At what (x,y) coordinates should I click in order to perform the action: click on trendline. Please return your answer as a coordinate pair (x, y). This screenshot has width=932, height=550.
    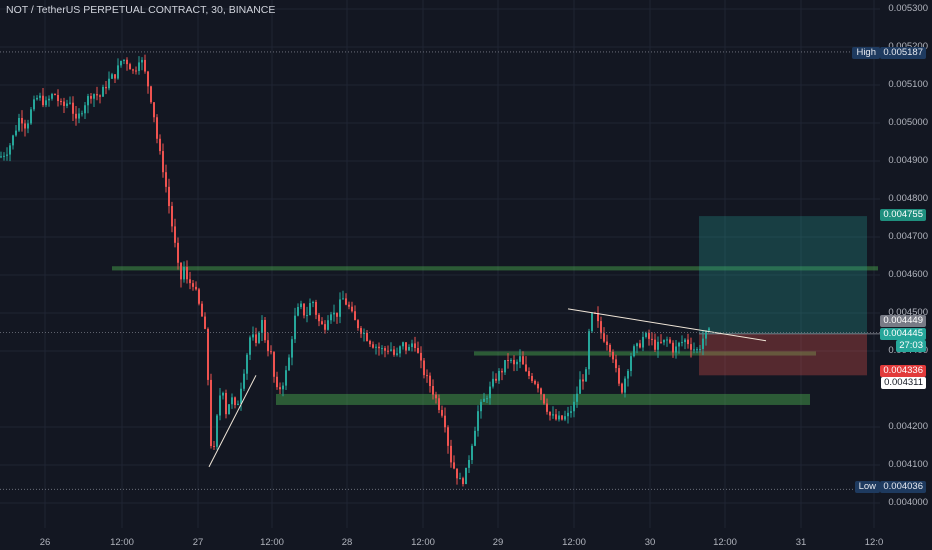
    Looking at the image, I should click on (232, 421).